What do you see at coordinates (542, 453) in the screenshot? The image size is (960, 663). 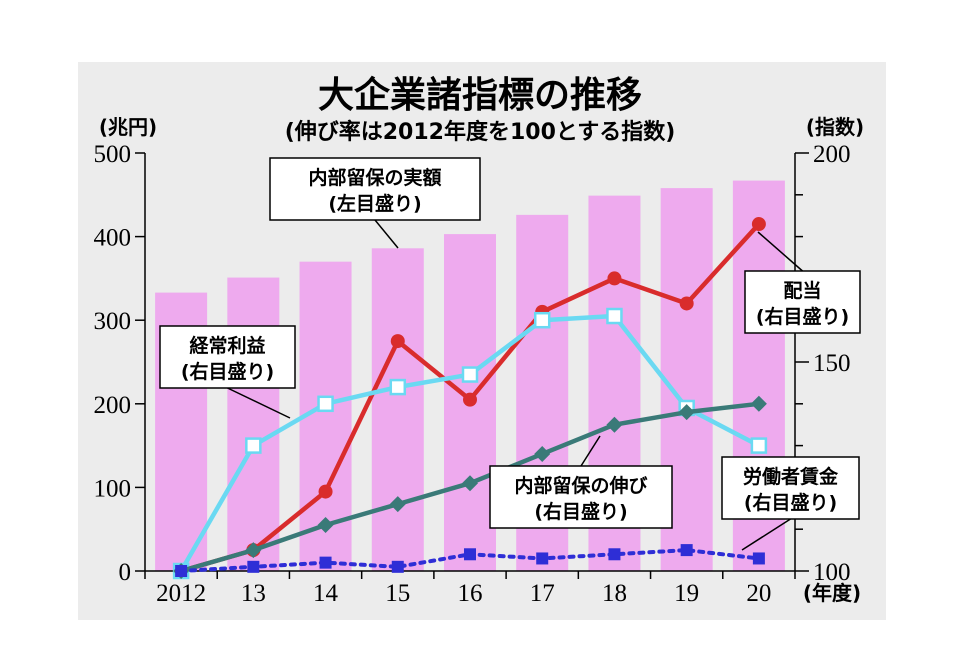 I see `point-内部留保の伸び-17` at bounding box center [542, 453].